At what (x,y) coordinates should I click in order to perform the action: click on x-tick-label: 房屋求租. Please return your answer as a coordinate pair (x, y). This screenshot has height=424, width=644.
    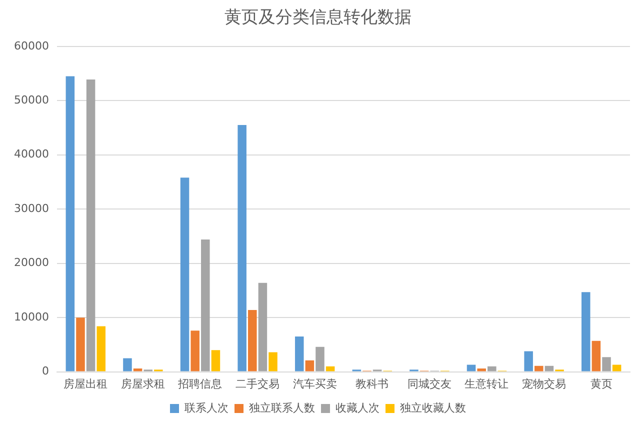
    Looking at the image, I should click on (142, 383).